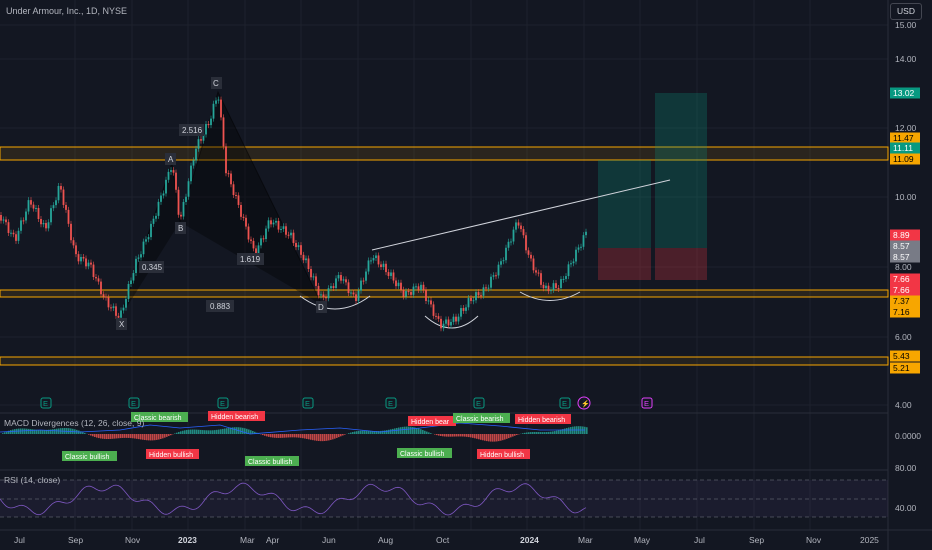 Image resolution: width=932 pixels, height=550 pixels. Describe the element at coordinates (652, 186) in the screenshot. I see `long-position-tools` at that location.